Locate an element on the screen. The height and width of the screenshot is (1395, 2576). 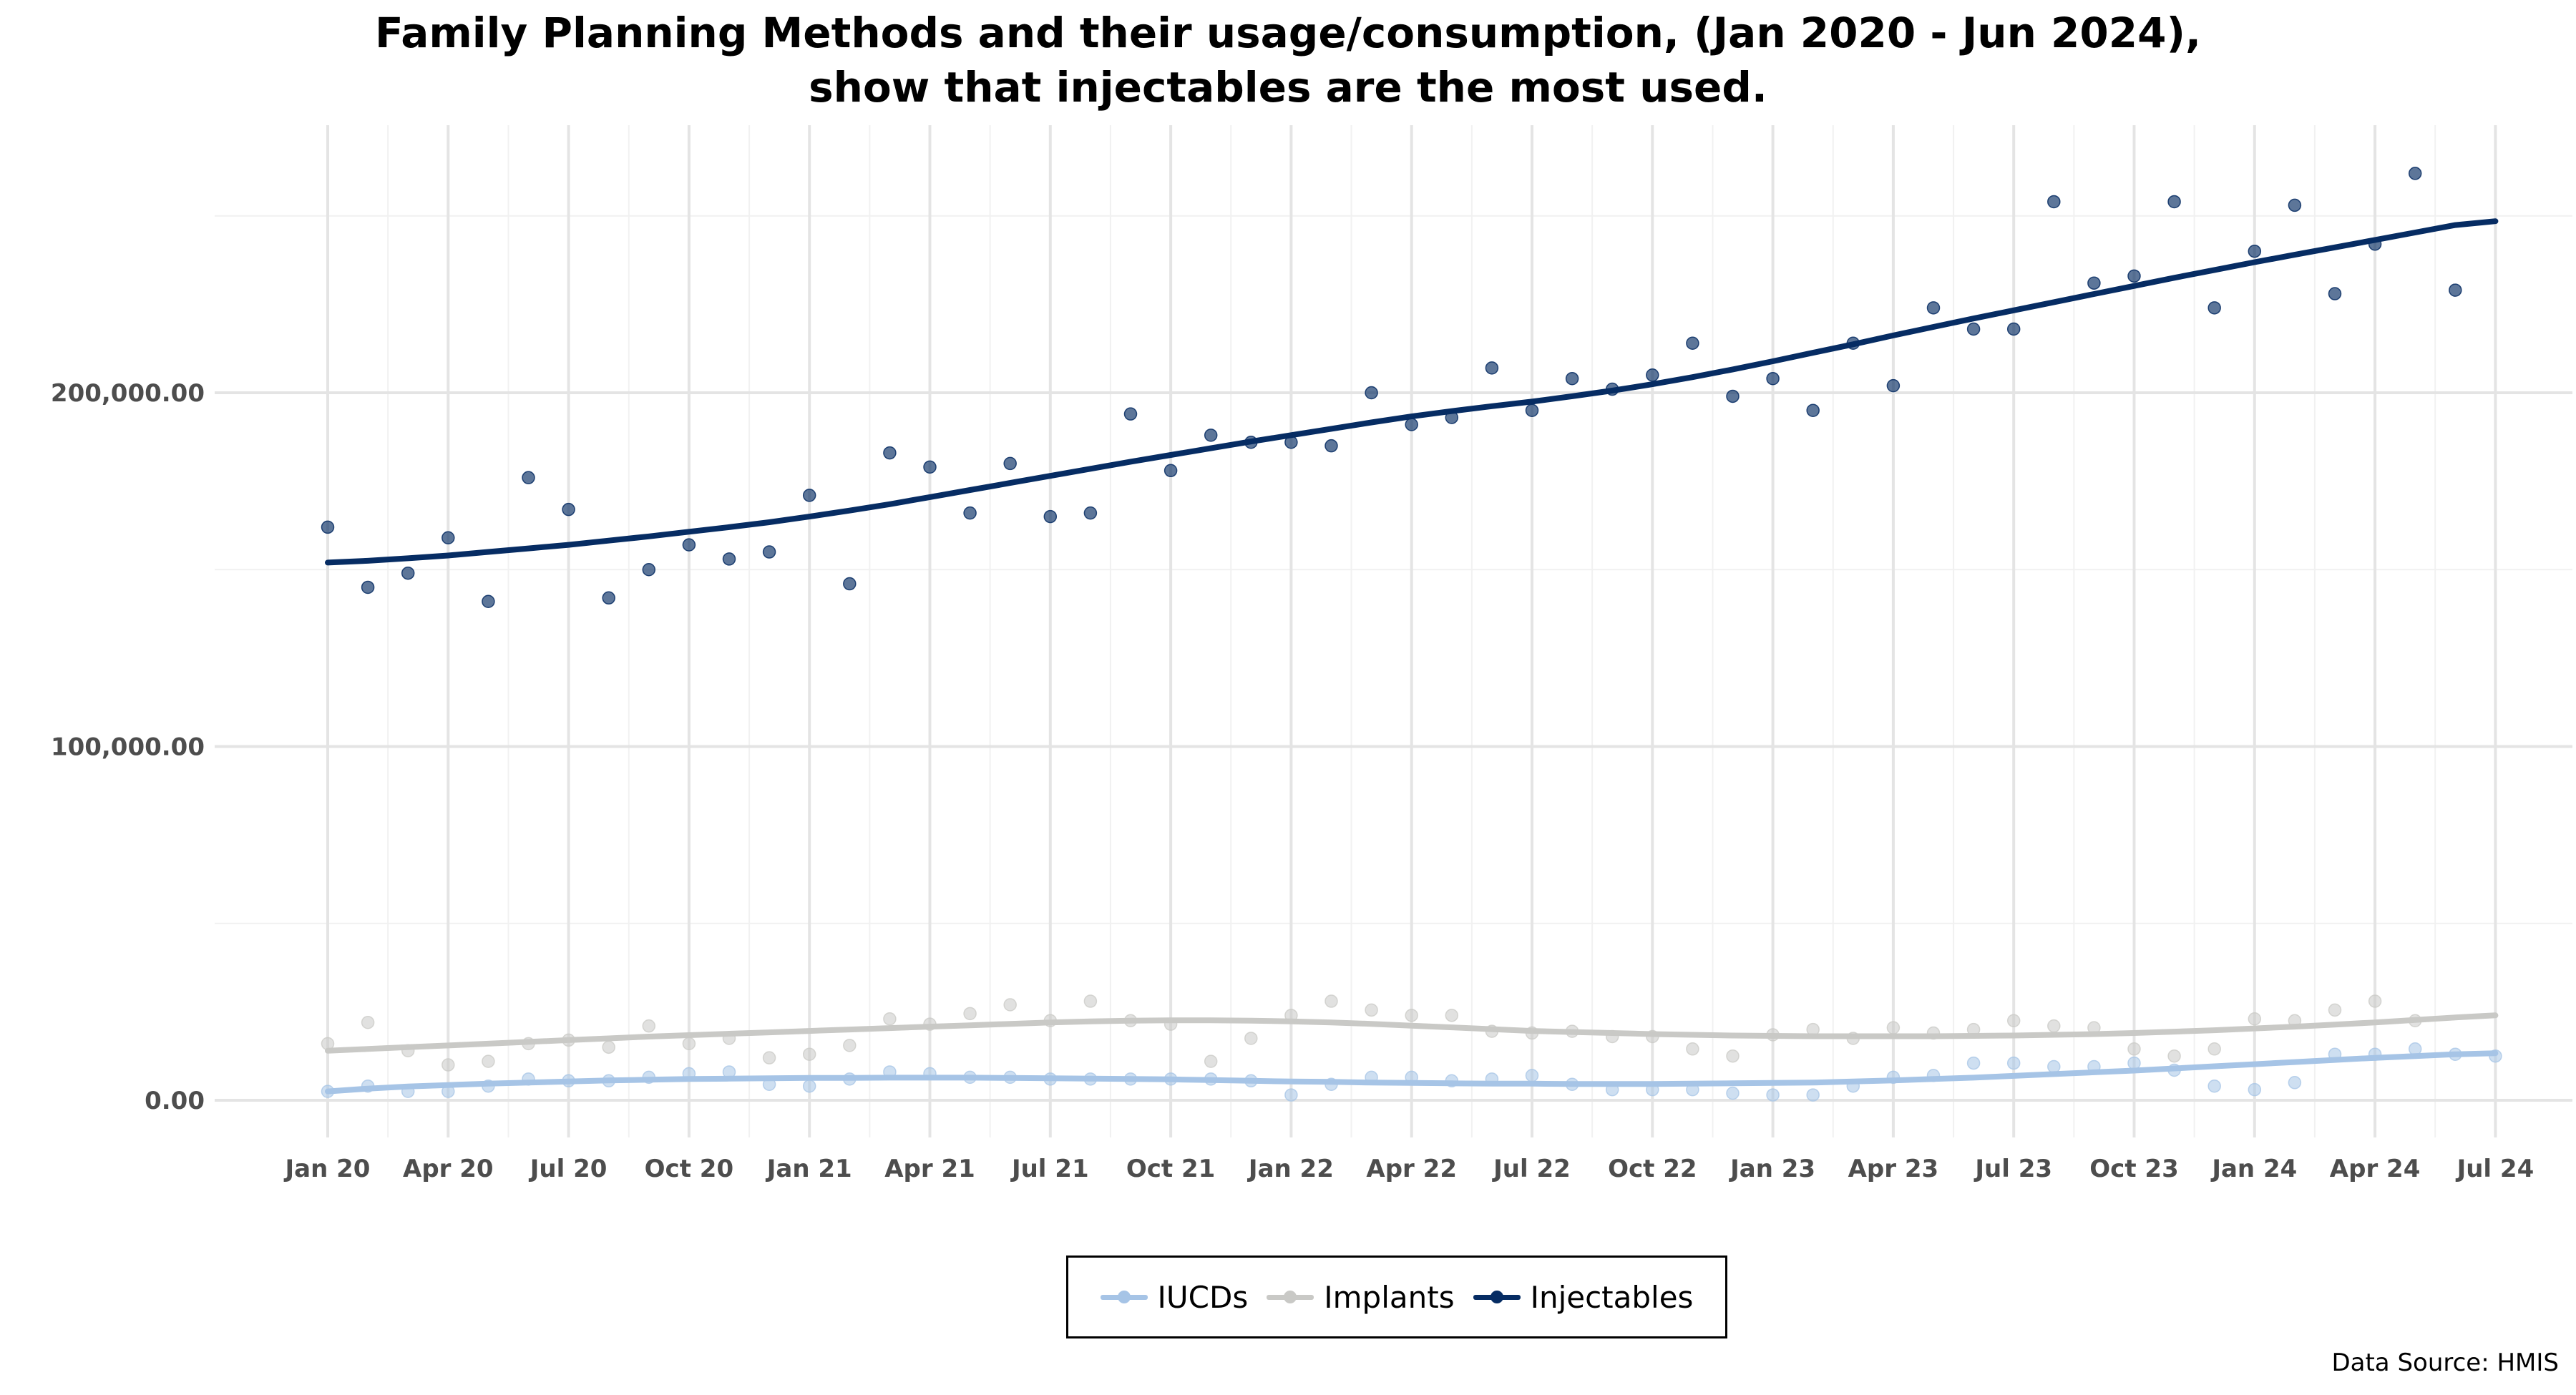
legend-item-injectables: Injectables is located at coordinates (1584, 1297).